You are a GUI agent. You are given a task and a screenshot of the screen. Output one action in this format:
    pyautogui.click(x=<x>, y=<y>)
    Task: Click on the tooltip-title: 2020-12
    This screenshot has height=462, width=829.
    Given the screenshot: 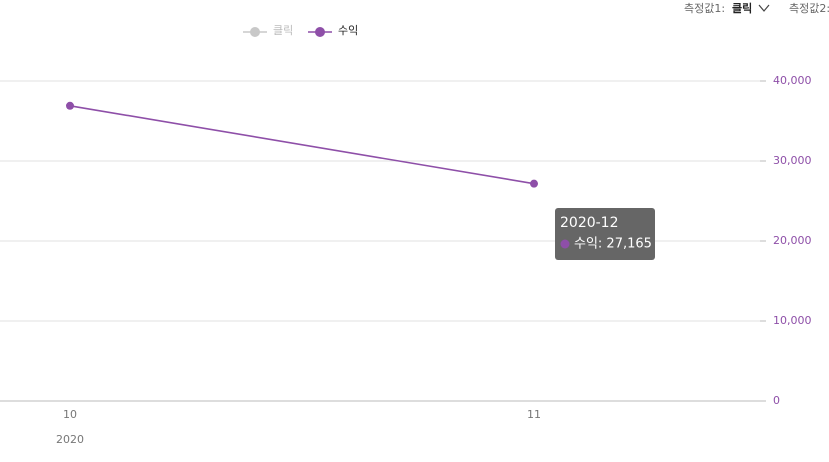 What is the action you would take?
    pyautogui.click(x=589, y=223)
    